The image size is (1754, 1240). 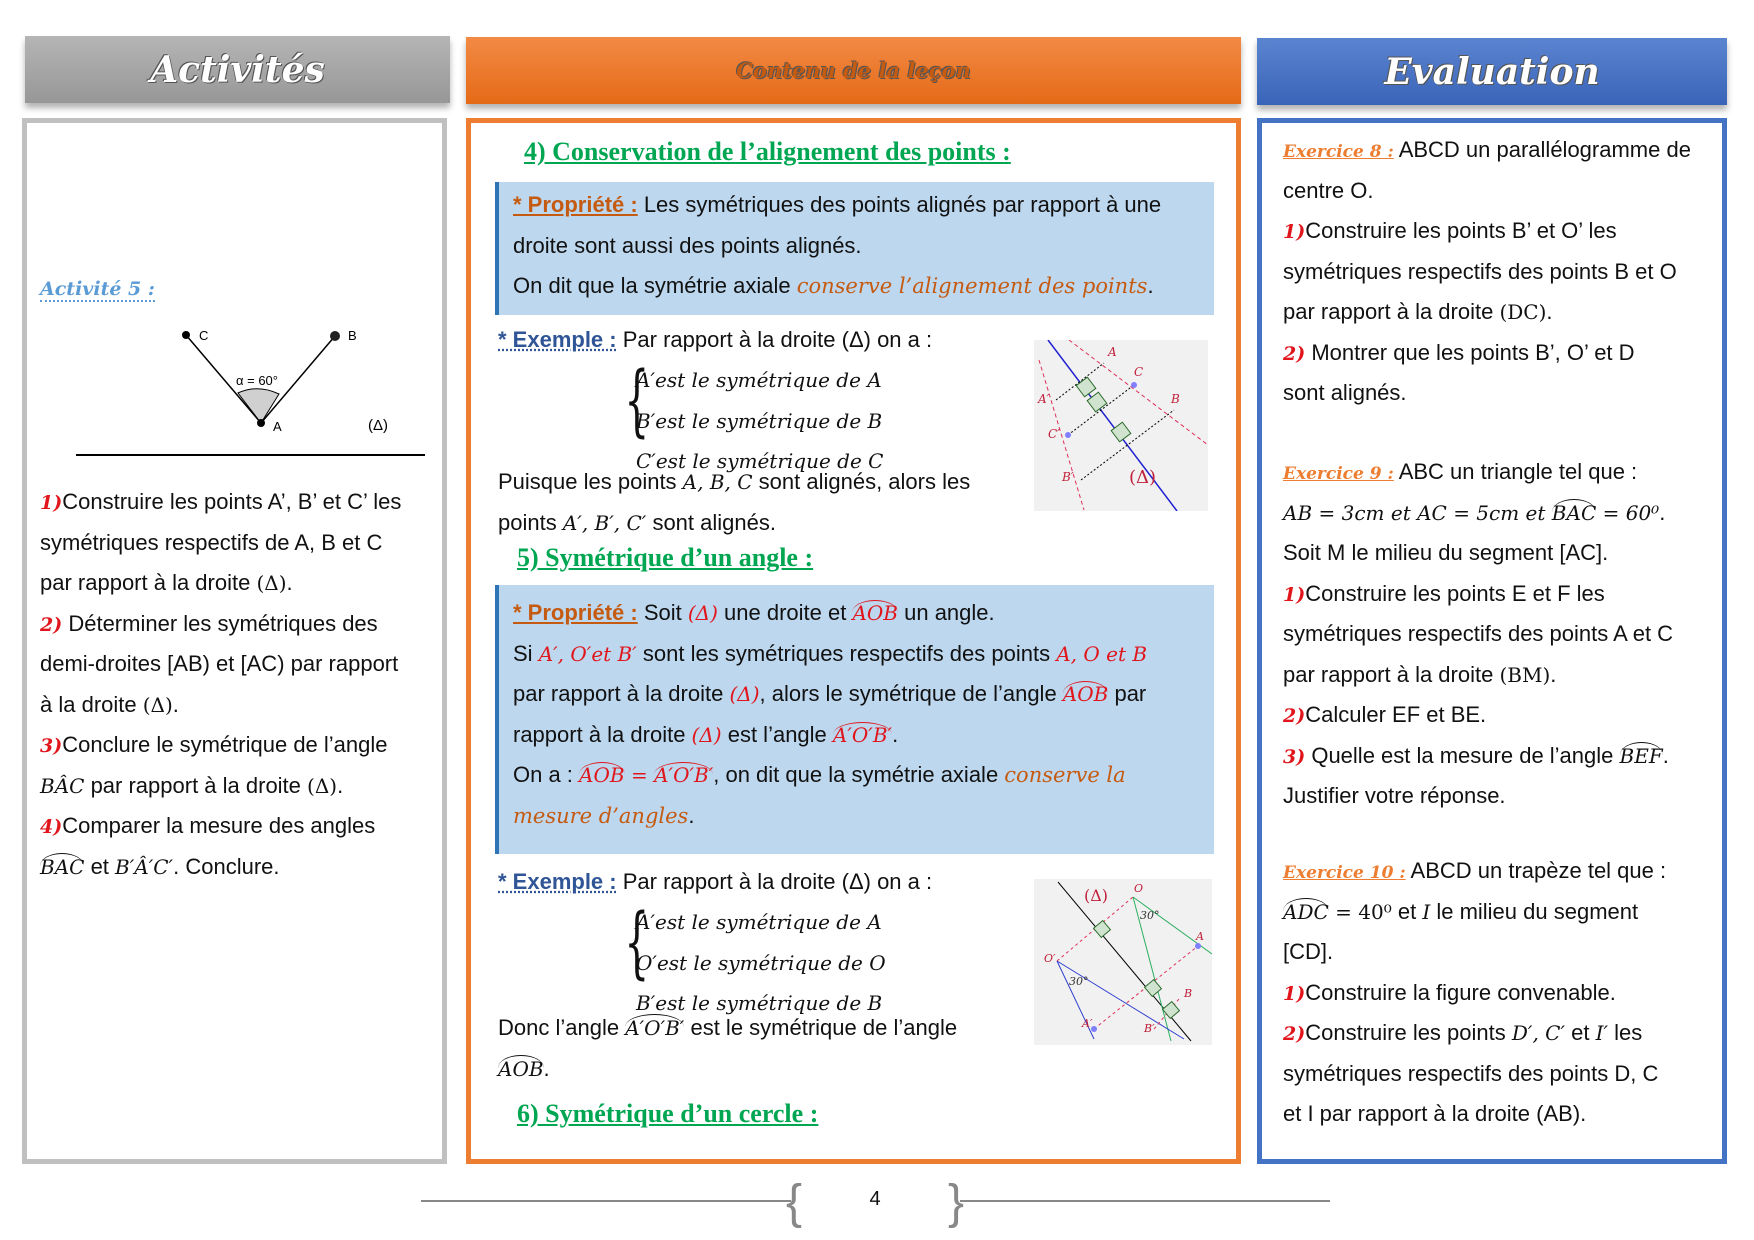 What do you see at coordinates (759, 461) in the screenshot?
I see `text-line: C′est le symétrique de C` at bounding box center [759, 461].